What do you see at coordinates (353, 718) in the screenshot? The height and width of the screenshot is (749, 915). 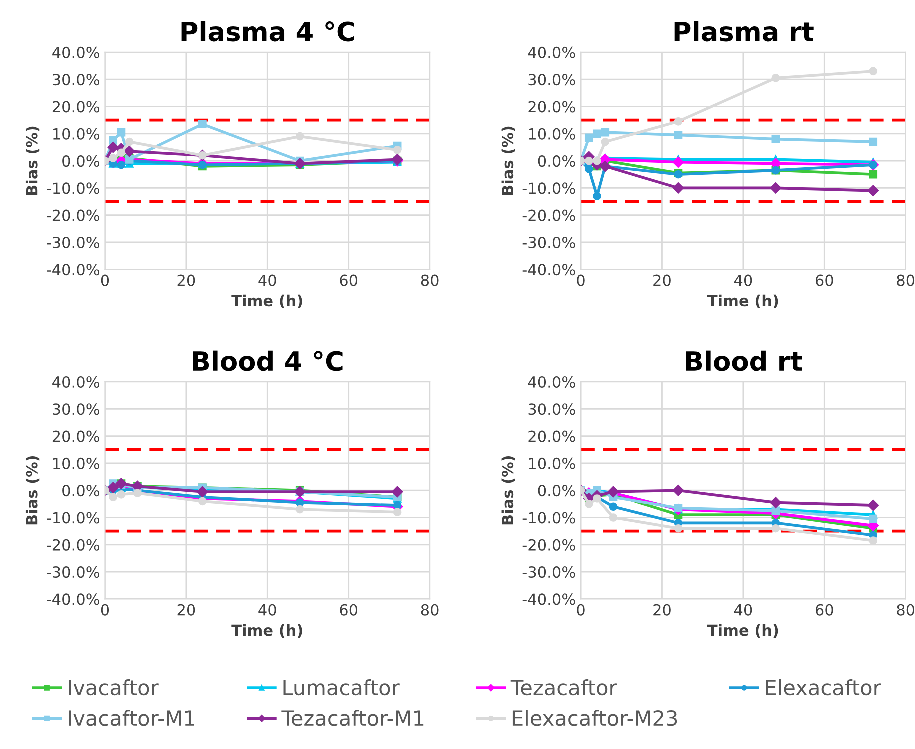 I see `legend-label: Tezacaftor-M1` at bounding box center [353, 718].